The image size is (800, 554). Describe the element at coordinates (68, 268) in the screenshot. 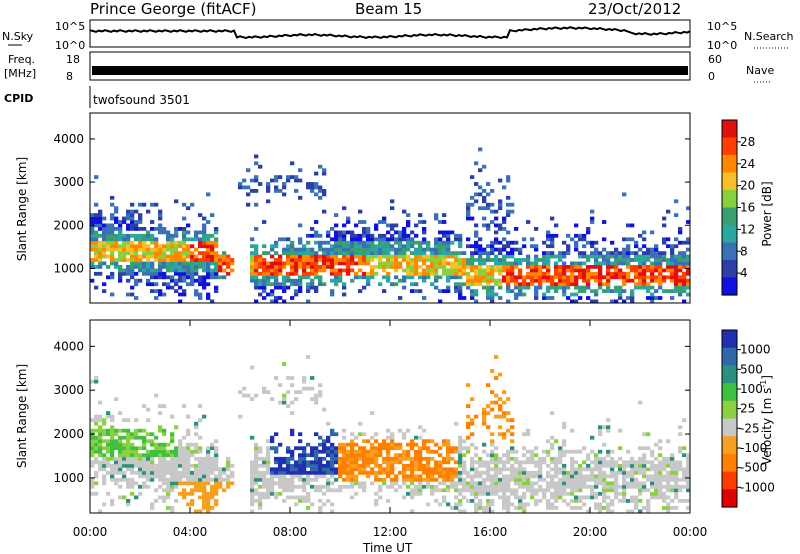

I see `y-tick-label: 1000` at that location.